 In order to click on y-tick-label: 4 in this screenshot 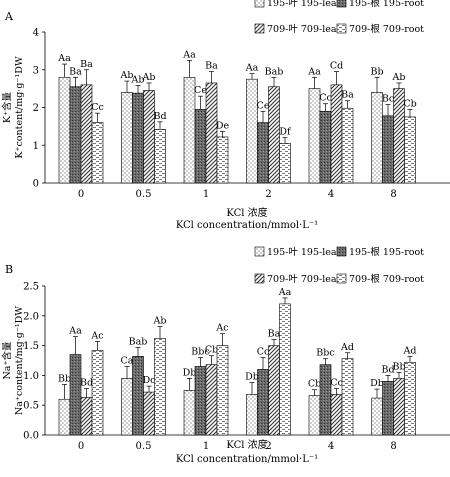, I will do `click(36, 33)`.